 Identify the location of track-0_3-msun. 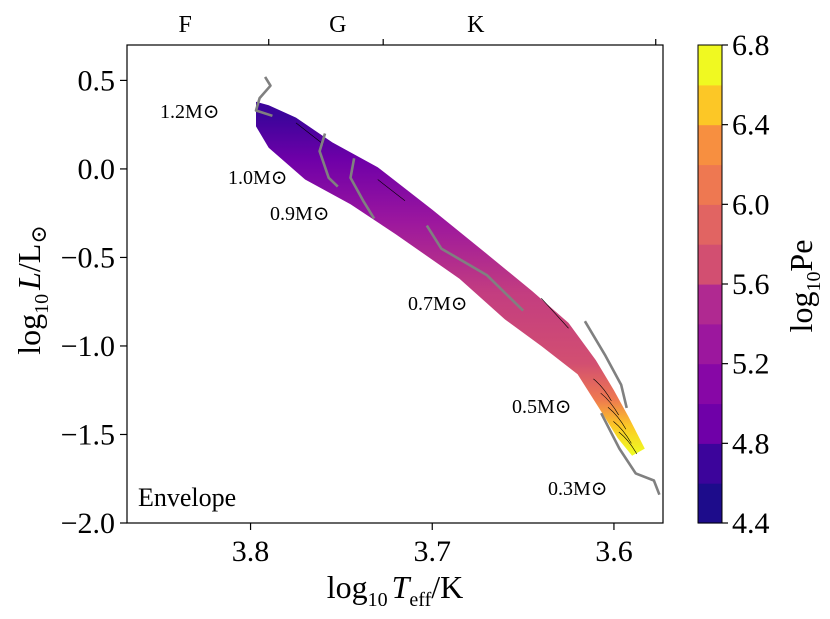
(630, 454).